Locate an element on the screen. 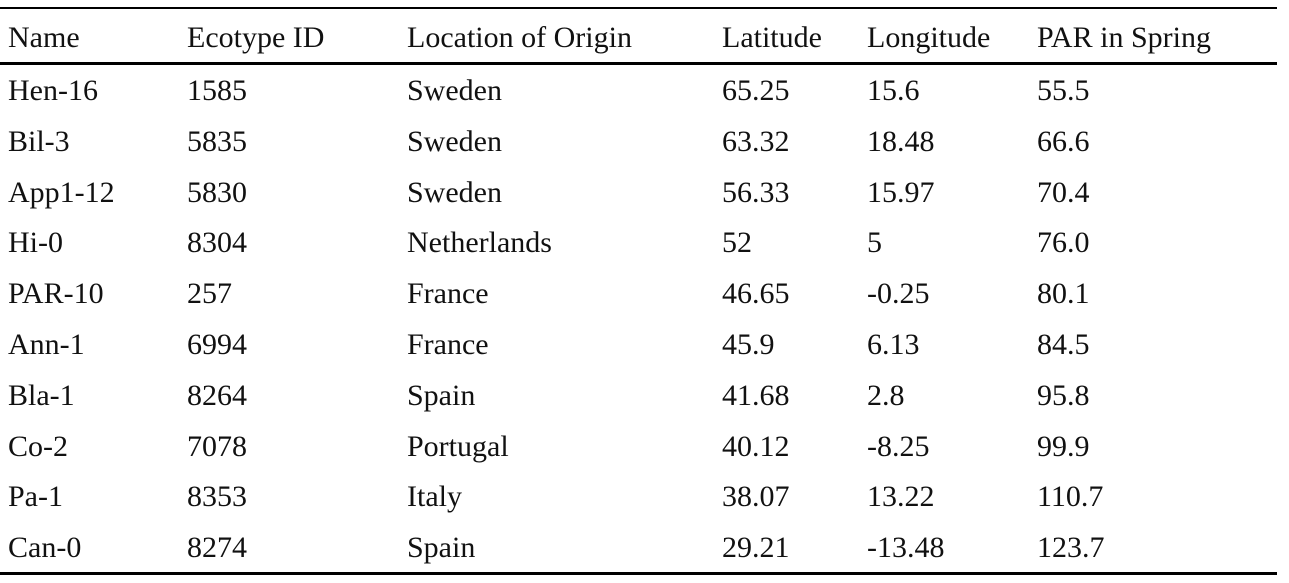 The image size is (1289, 583). table-cell: 1585 is located at coordinates (217, 90).